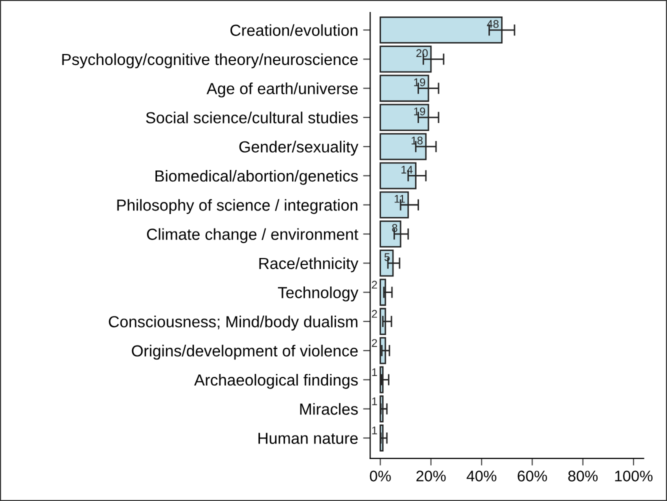 The height and width of the screenshot is (501, 667). Describe the element at coordinates (329, 409) in the screenshot. I see `y-tick-label: Miracles` at that location.